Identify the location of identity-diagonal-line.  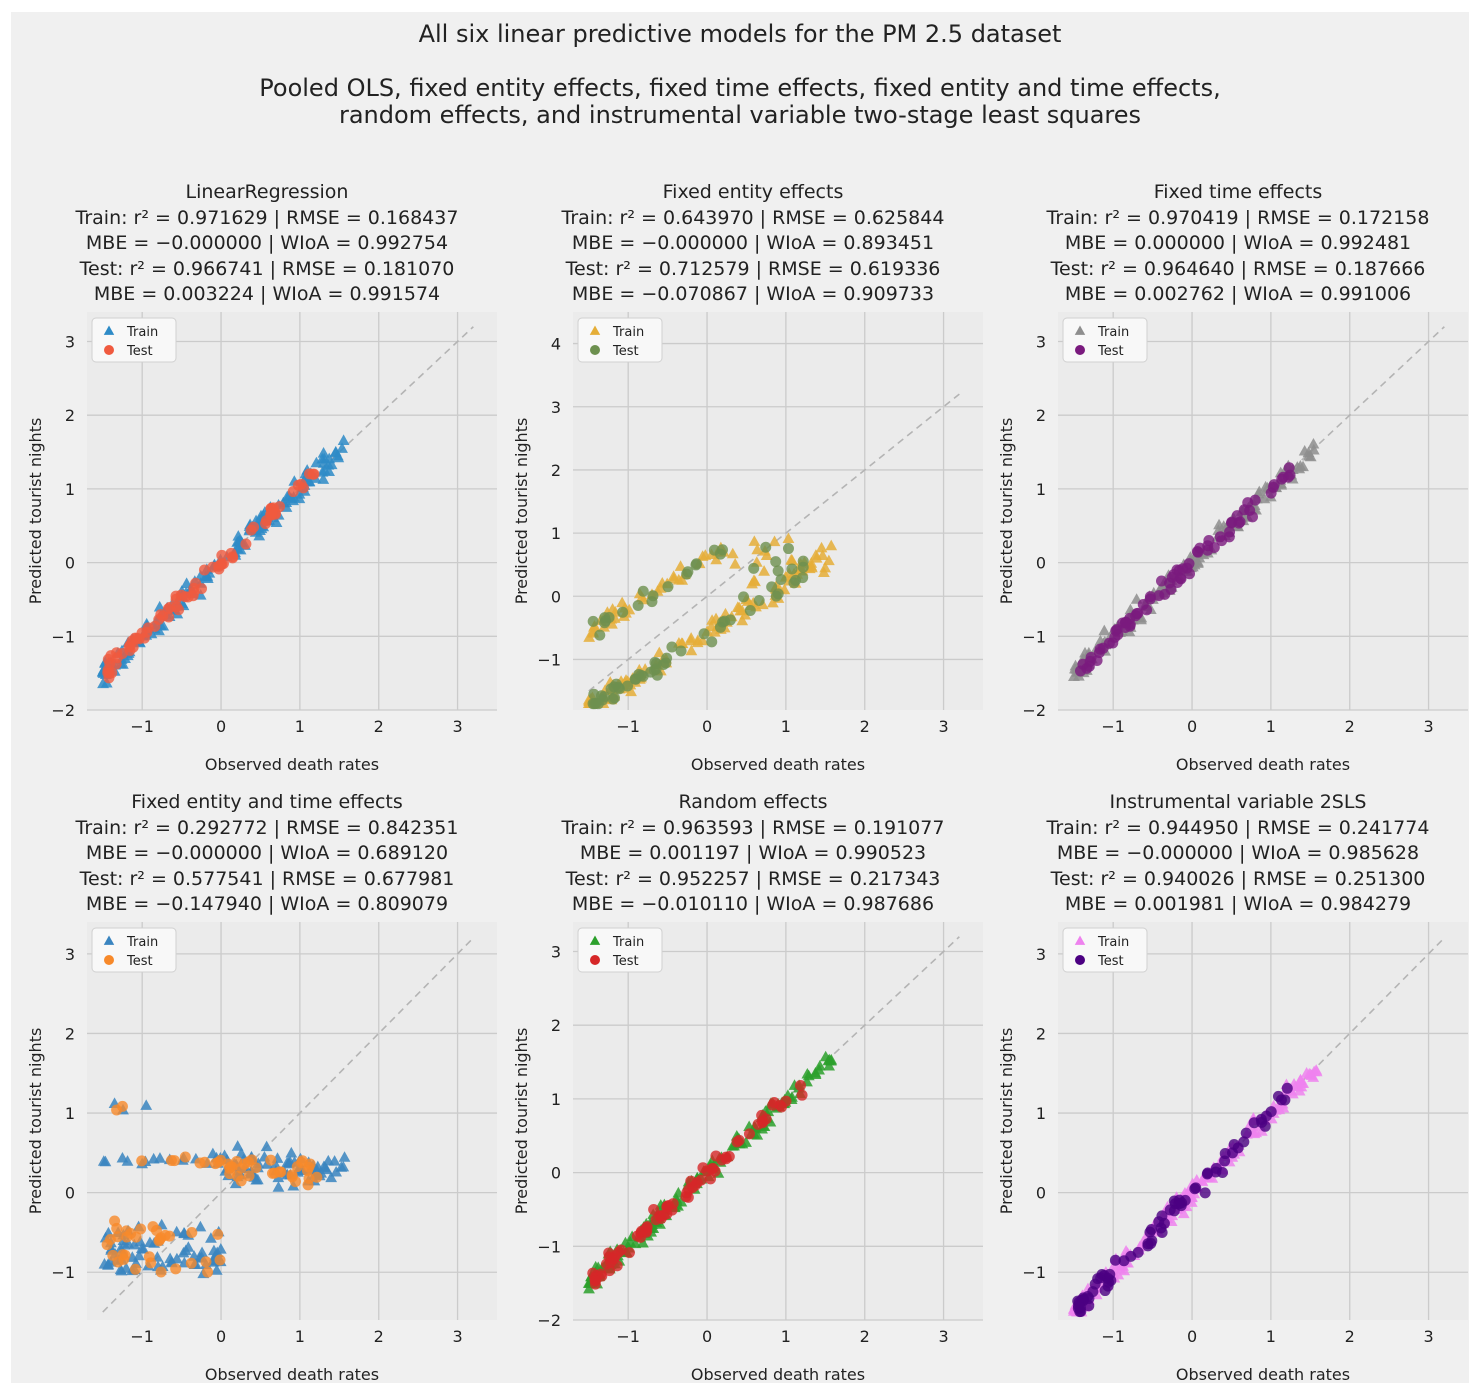
(288, 1125).